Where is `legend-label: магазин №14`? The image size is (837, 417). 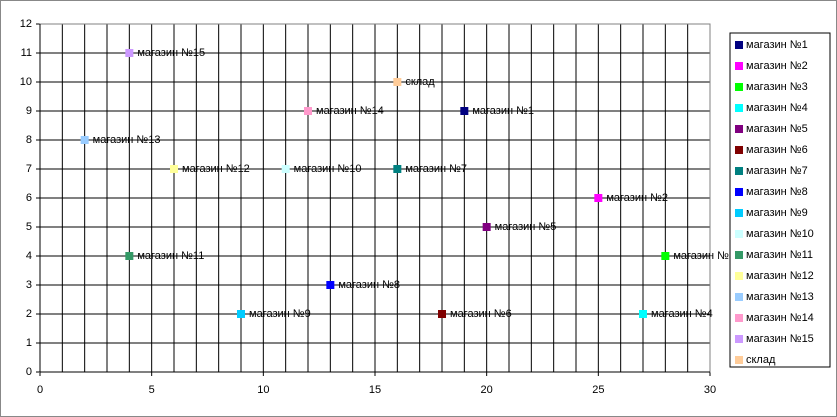 legend-label: магазин №14 is located at coordinates (780, 318).